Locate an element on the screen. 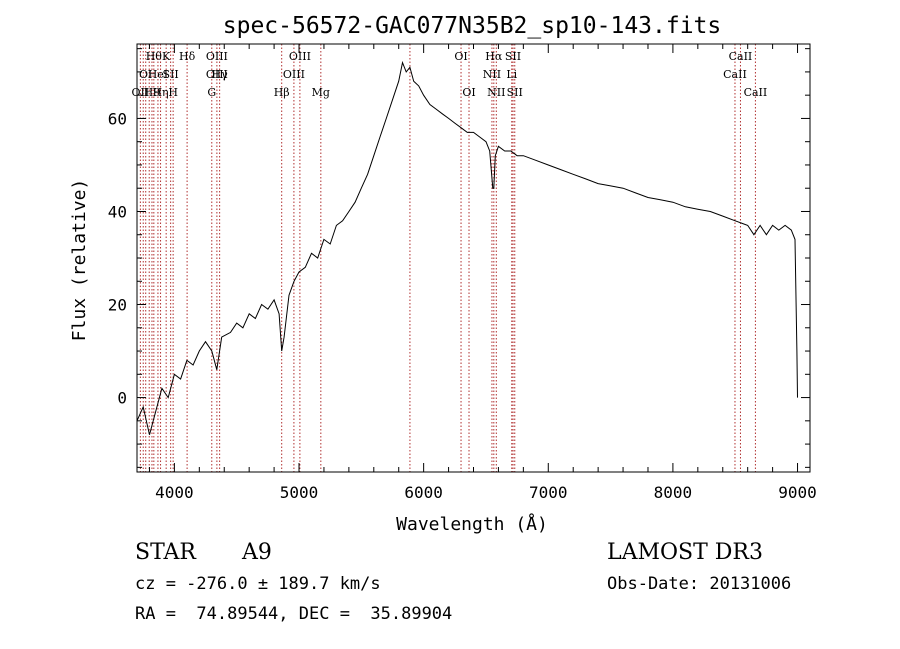  line-label-0-0: OII is located at coordinates (141, 92).